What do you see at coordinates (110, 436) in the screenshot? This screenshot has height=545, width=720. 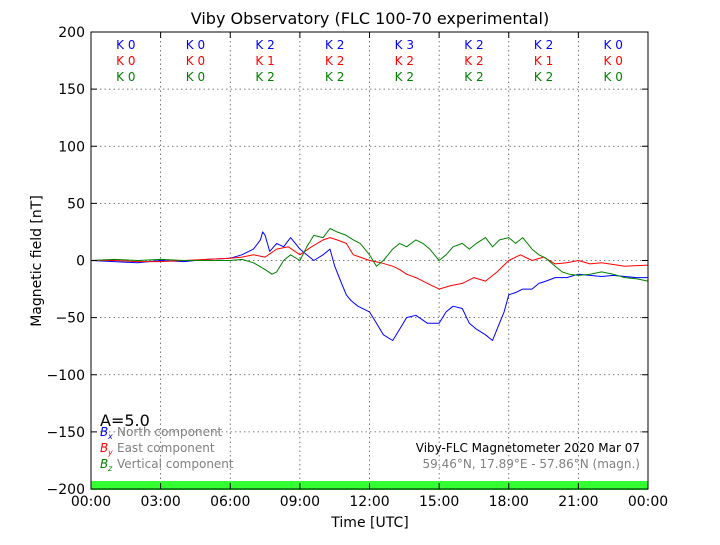 I see `legend-subscript: x` at bounding box center [110, 436].